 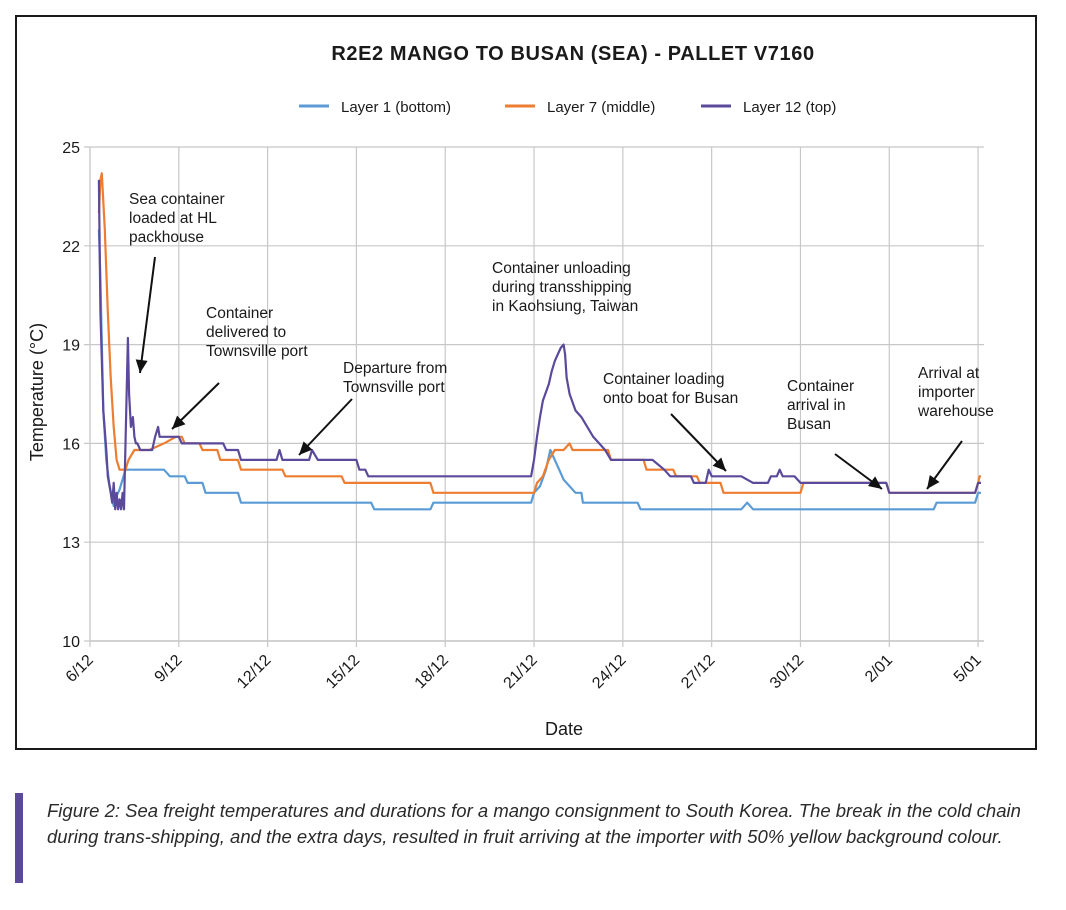 I want to click on annotation-5: Container arrival in Busan, so click(x=820, y=405).